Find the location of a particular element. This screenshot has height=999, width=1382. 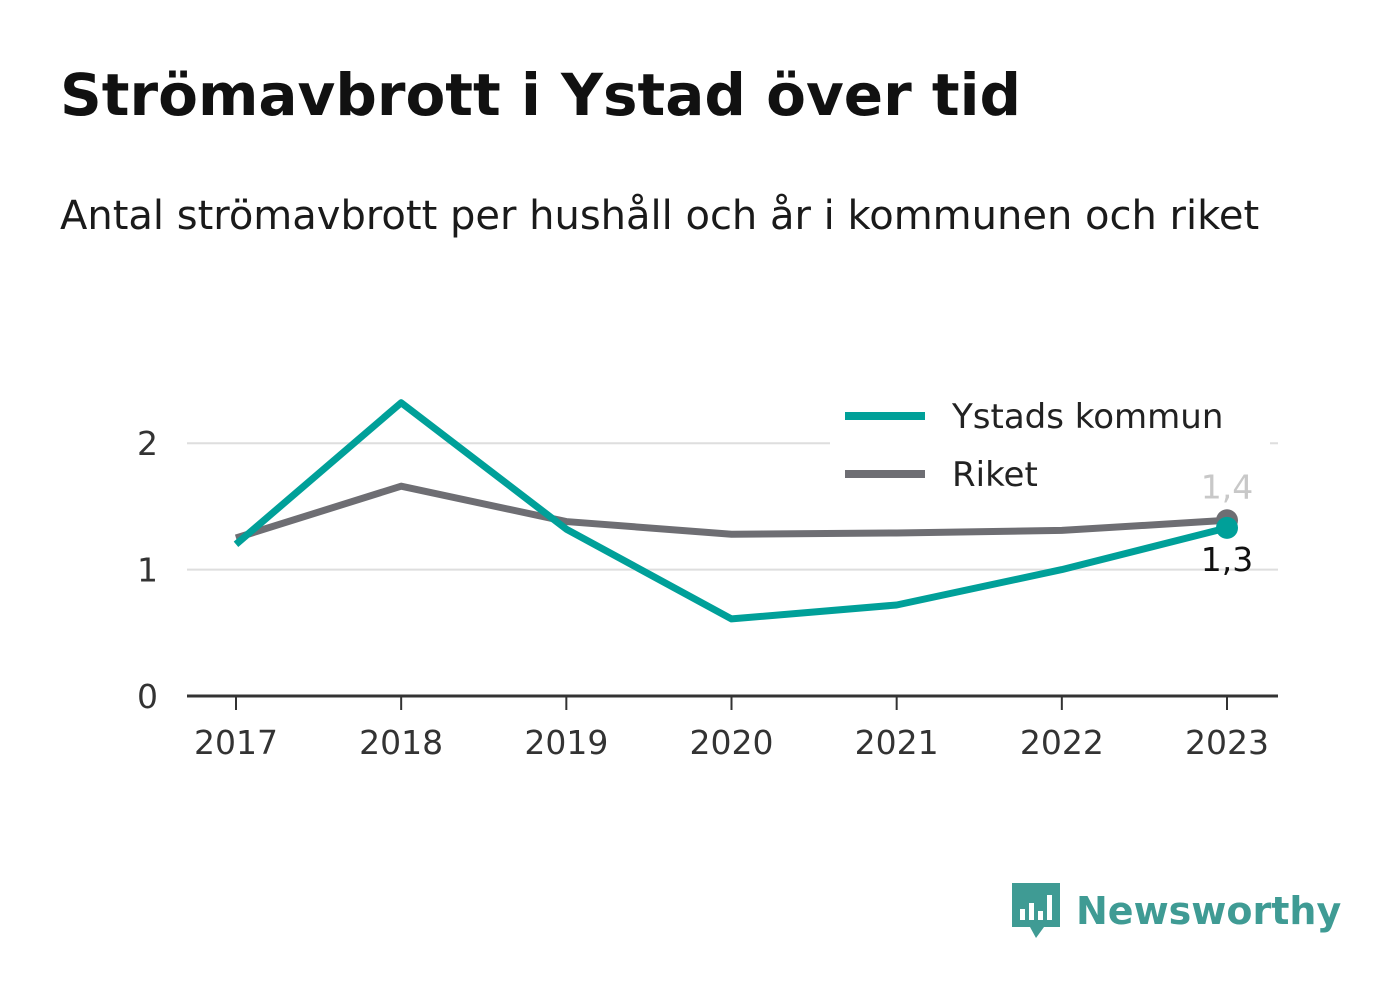

x-tick-label: 2020 is located at coordinates (732, 742).